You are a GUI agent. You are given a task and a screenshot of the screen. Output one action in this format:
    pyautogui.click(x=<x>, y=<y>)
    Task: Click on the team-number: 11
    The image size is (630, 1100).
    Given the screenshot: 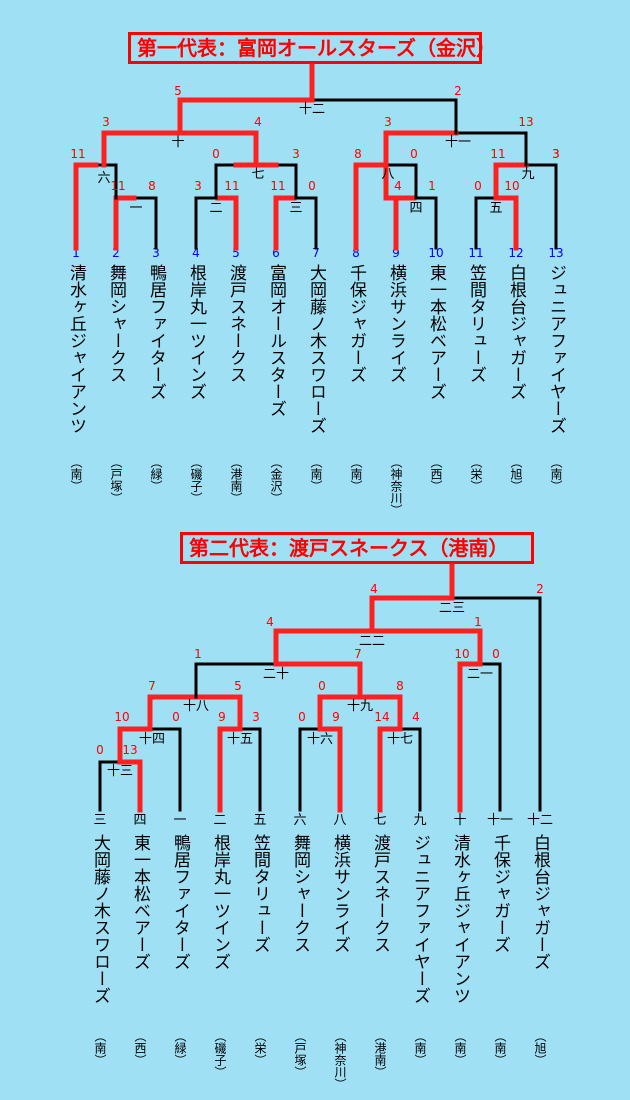 What is the action you would take?
    pyautogui.click(x=475, y=253)
    